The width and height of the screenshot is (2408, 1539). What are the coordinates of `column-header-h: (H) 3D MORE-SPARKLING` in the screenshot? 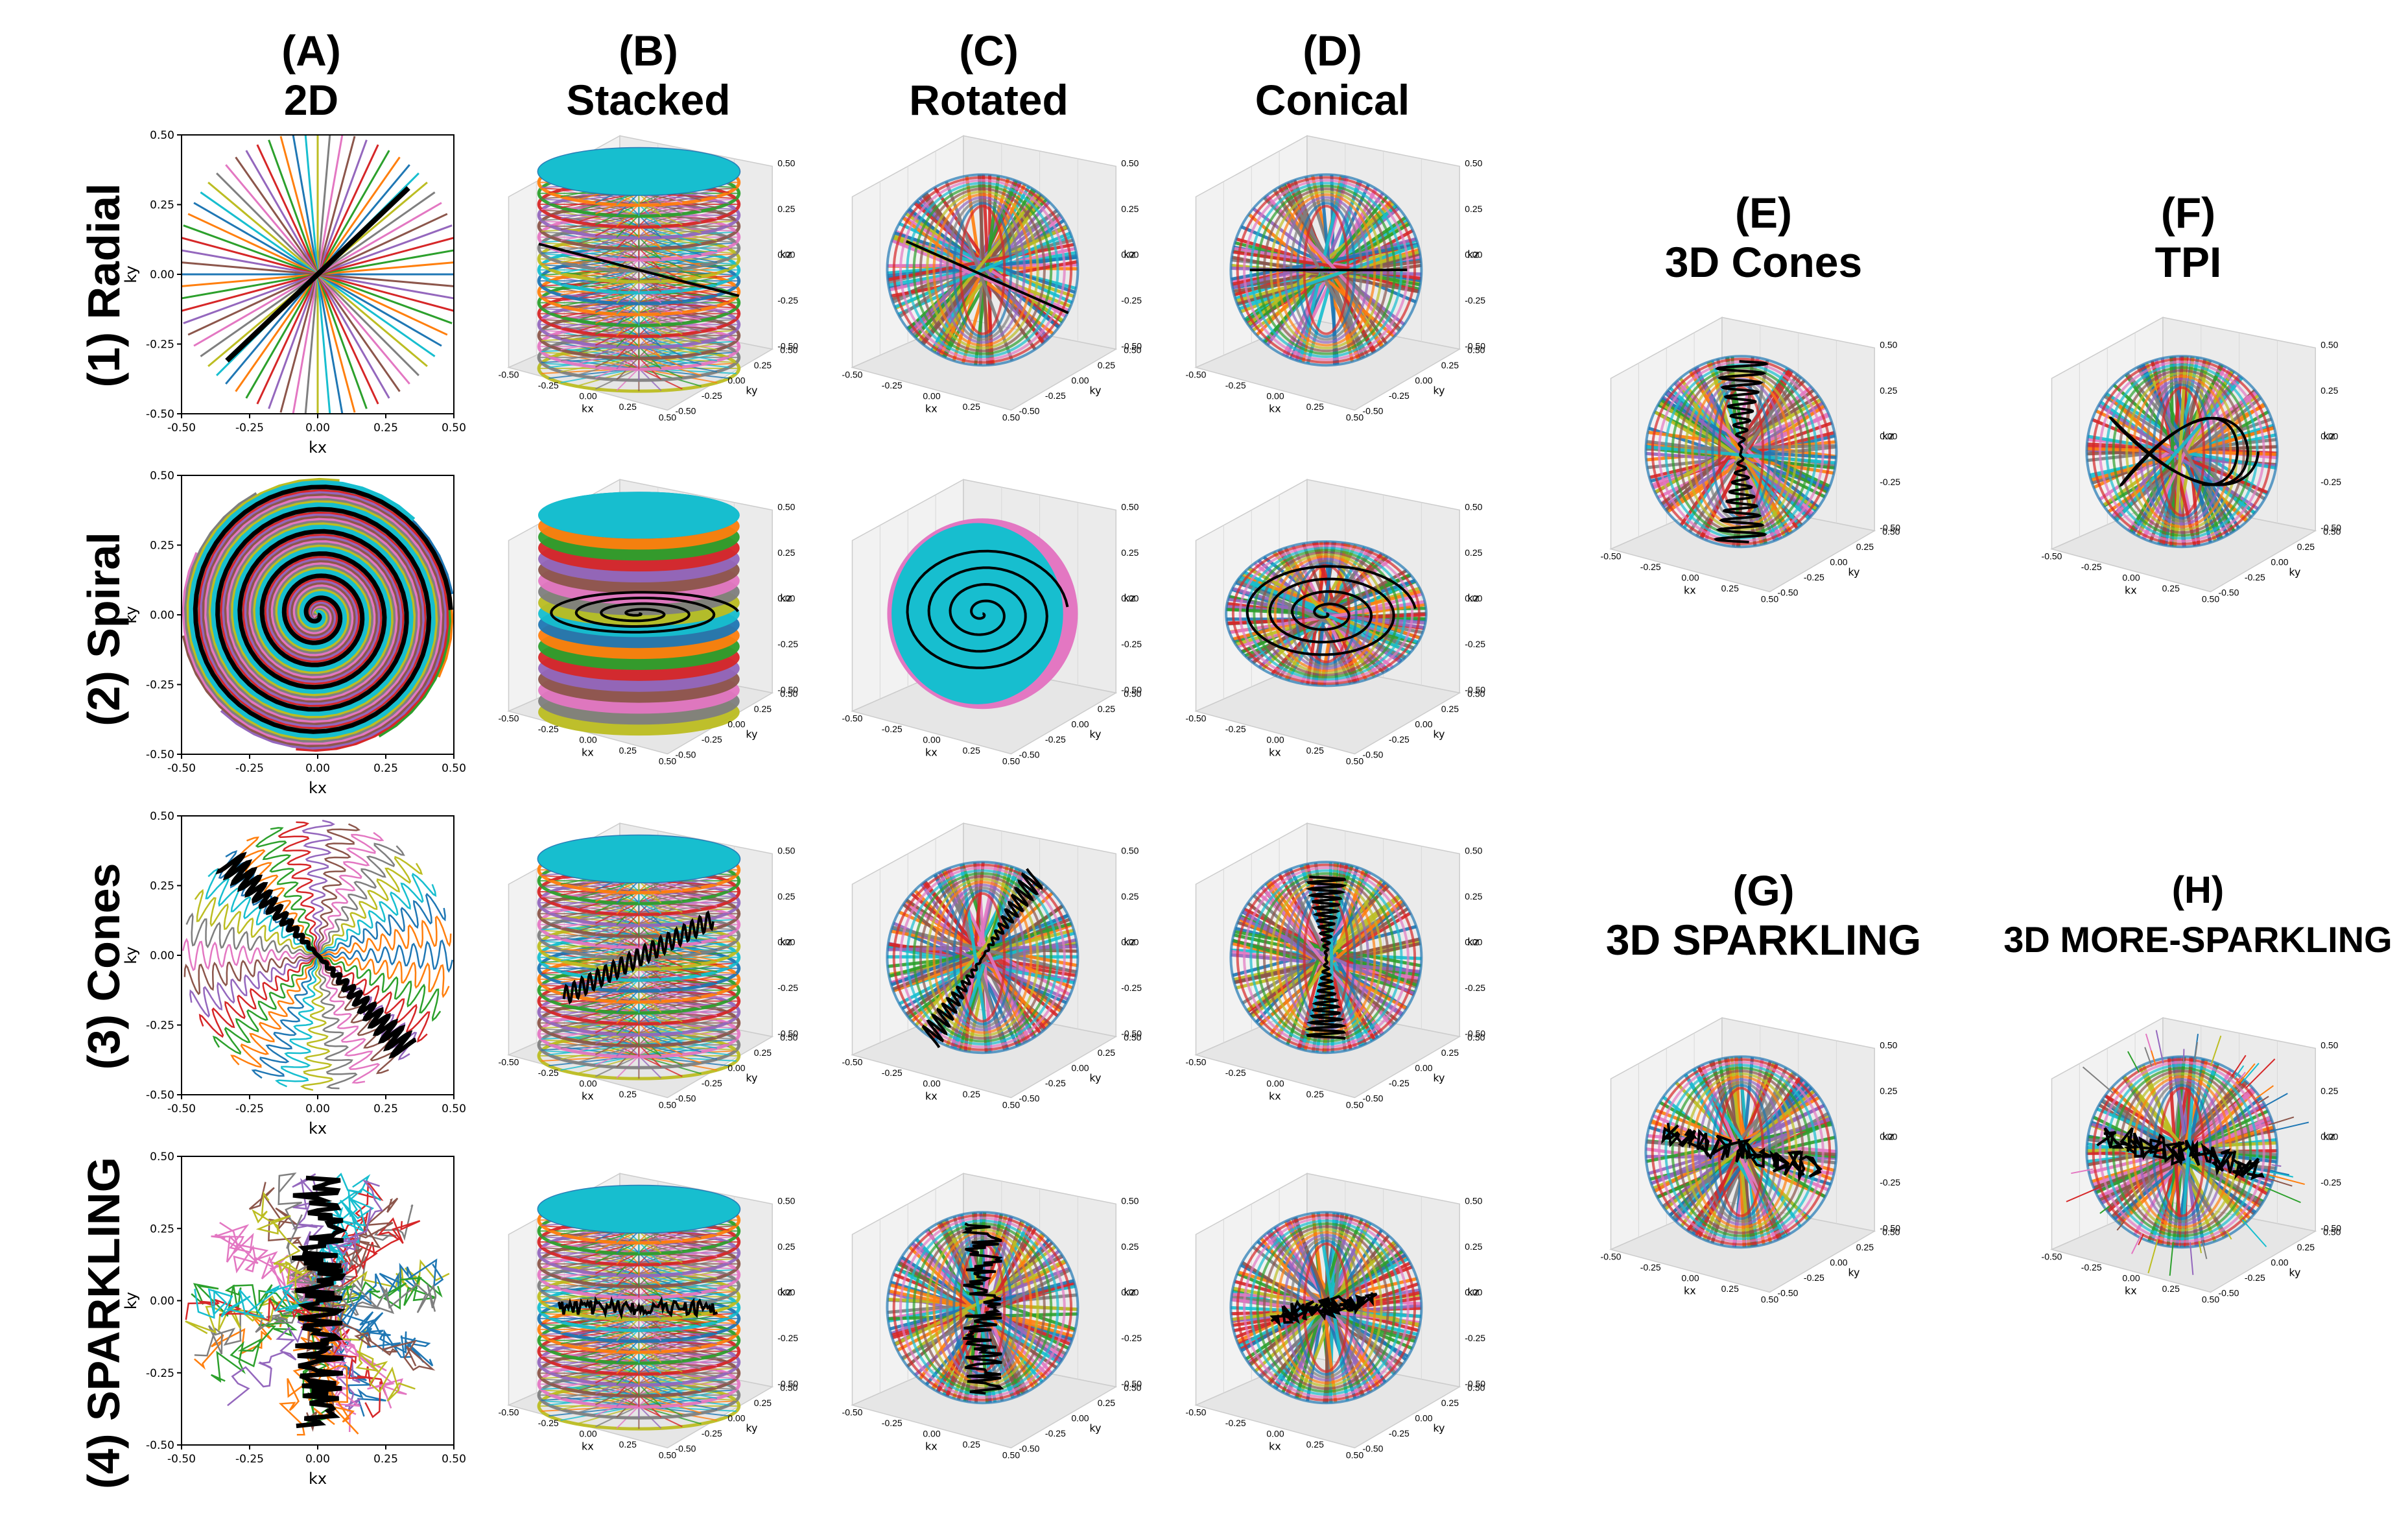 It's located at (2197, 915).